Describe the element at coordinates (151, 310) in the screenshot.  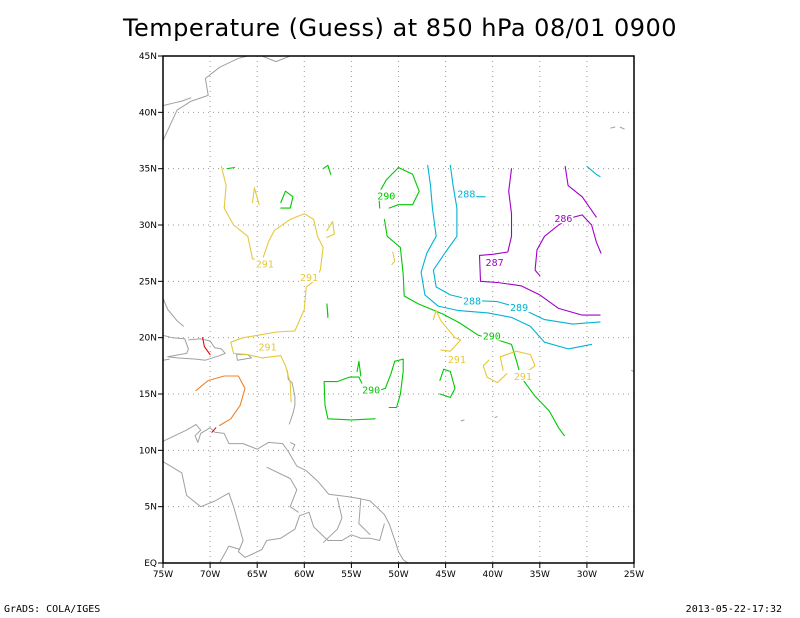
I see `y-axis-ticks: EQ 5N 10N 15N 20N 25N 30N 35N 40N 45N` at that location.